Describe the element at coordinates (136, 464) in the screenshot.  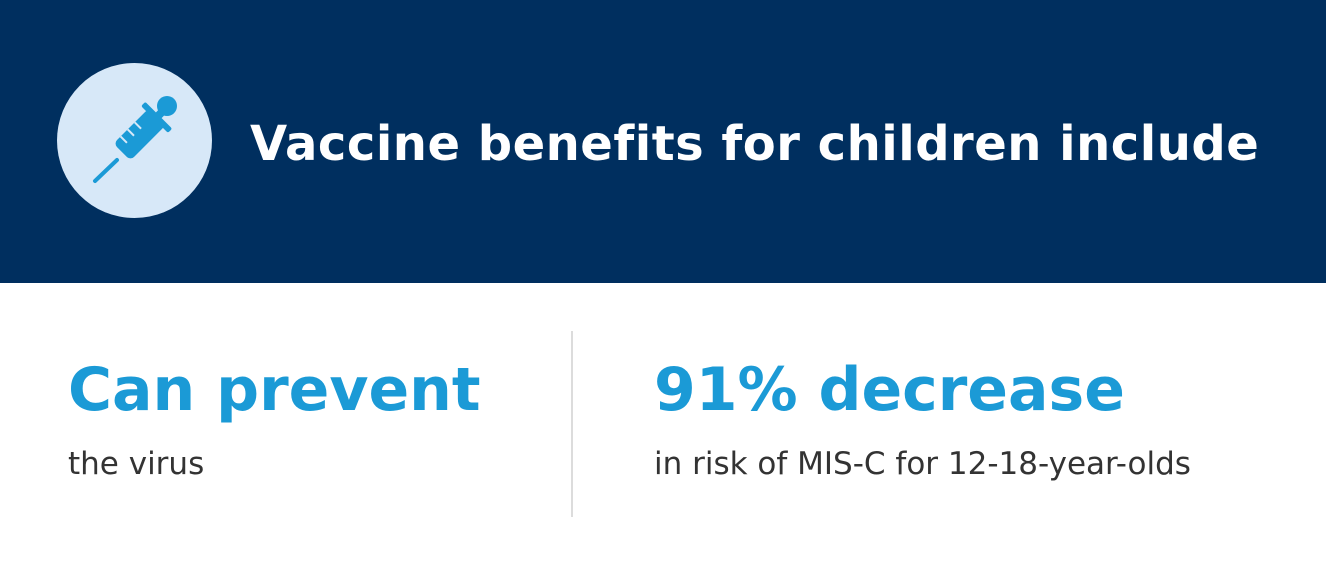
I see `stat-description: the virus` at that location.